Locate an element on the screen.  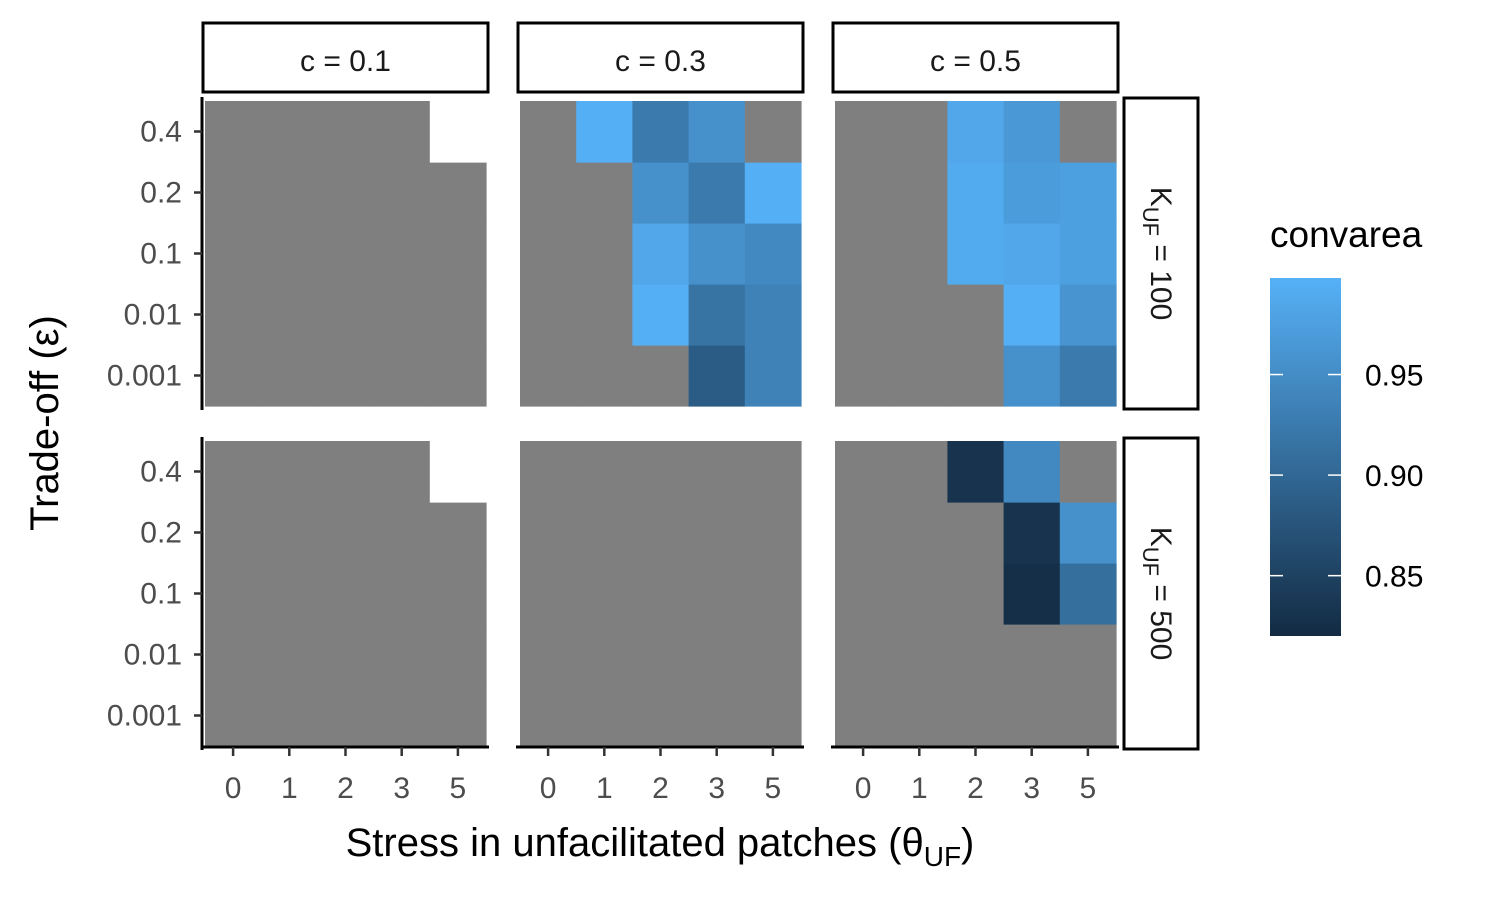
y-tick-label: 0.4 is located at coordinates (161, 132).